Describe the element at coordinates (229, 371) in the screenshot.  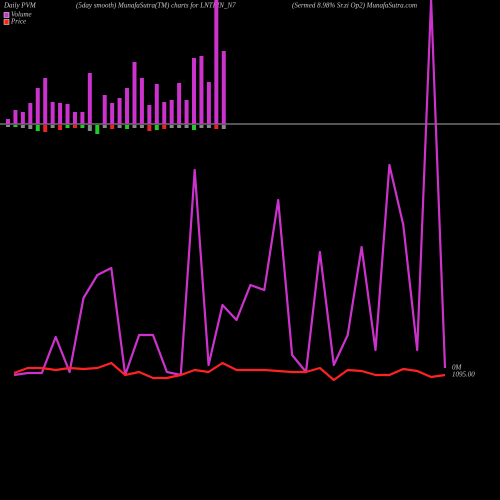
I see `series-line` at that location.